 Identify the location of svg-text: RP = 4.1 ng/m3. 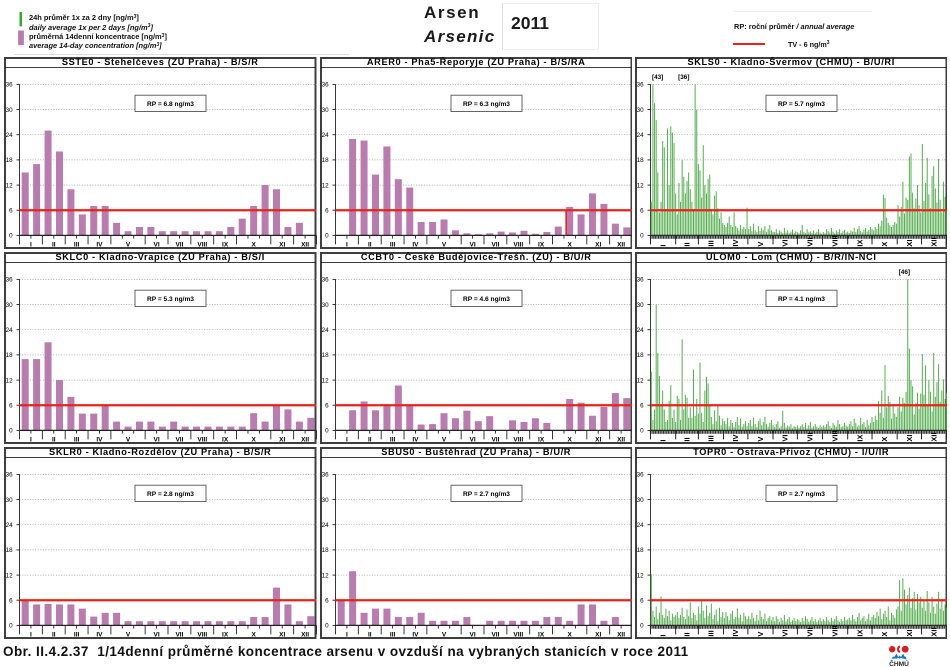
(801, 299).